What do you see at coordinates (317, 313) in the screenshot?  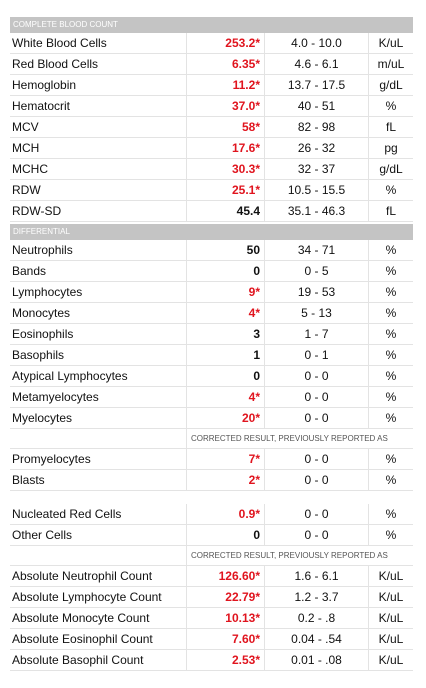 I see `reference-range: 5 - 13` at bounding box center [317, 313].